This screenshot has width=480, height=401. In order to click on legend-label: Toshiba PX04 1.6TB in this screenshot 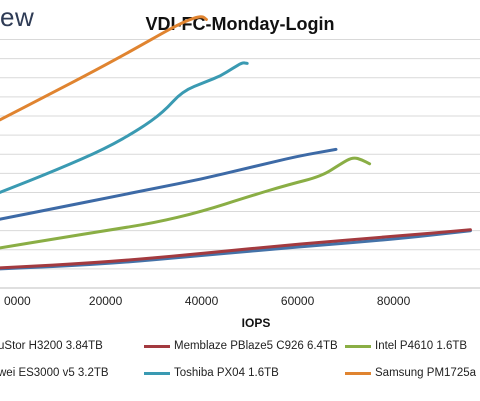, I will do `click(226, 373)`.